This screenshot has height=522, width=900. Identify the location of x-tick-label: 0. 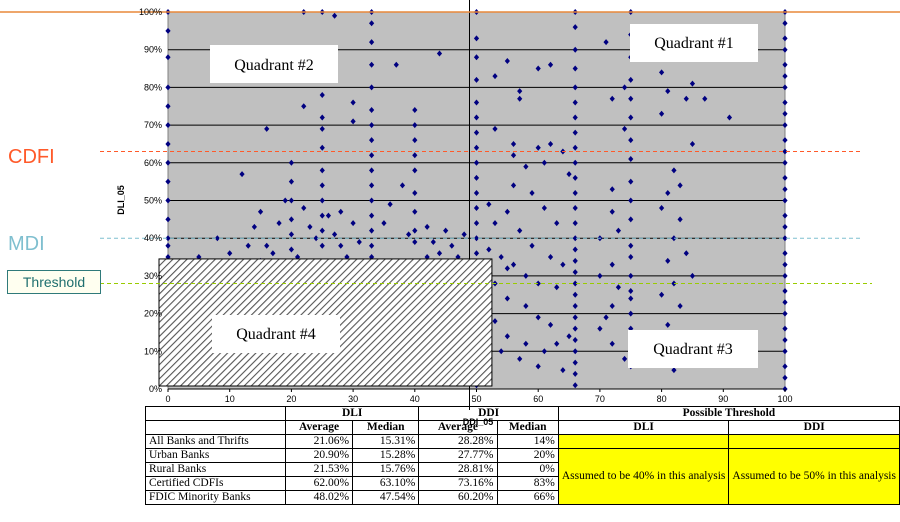
(167, 399).